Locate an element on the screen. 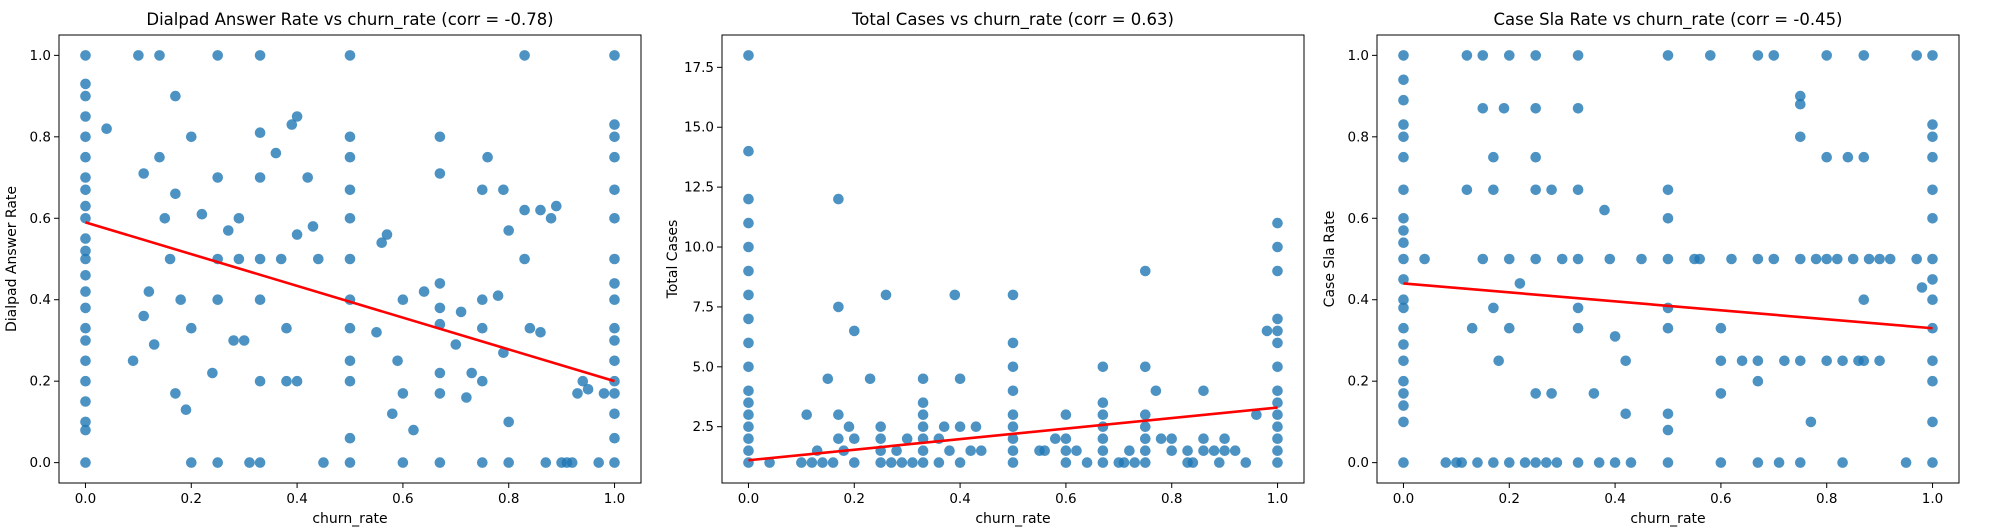 This screenshot has height=528, width=1990. y-tick-label: 1.0 is located at coordinates (1358, 56).